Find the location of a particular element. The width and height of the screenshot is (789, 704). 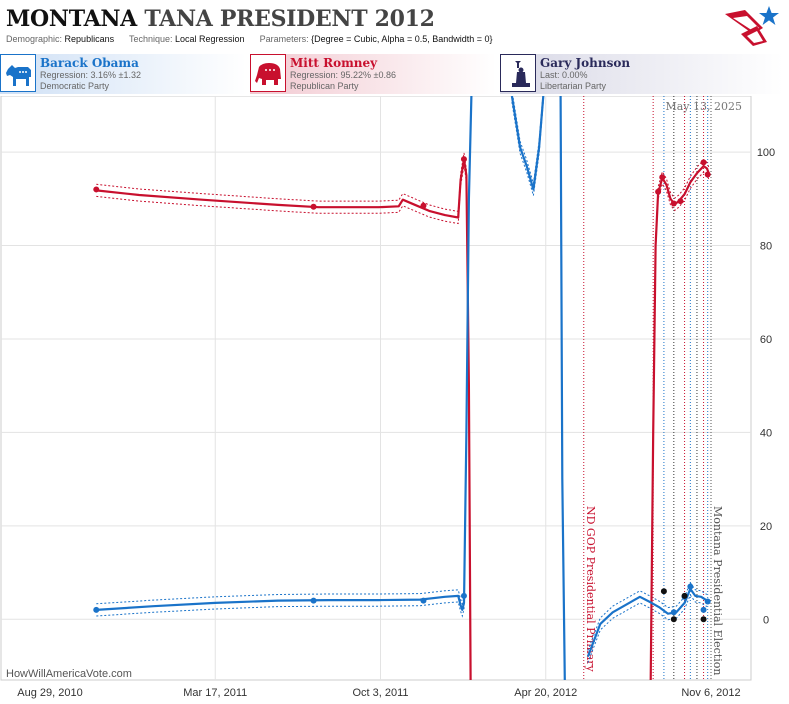

date-stamp: May 13, 2025 is located at coordinates (703, 106).